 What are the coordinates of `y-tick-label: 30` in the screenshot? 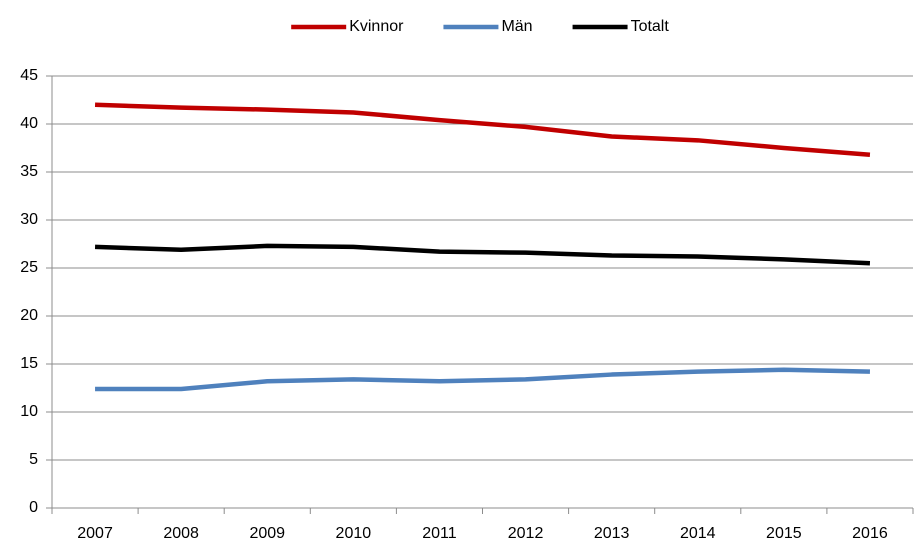 It's located at (29, 219).